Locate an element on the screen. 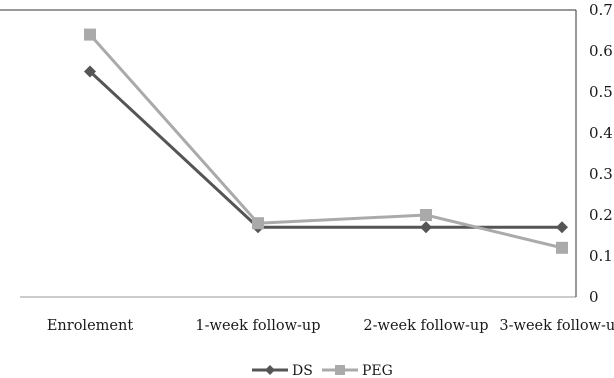  legend-item-peg: PEG is located at coordinates (357, 370).